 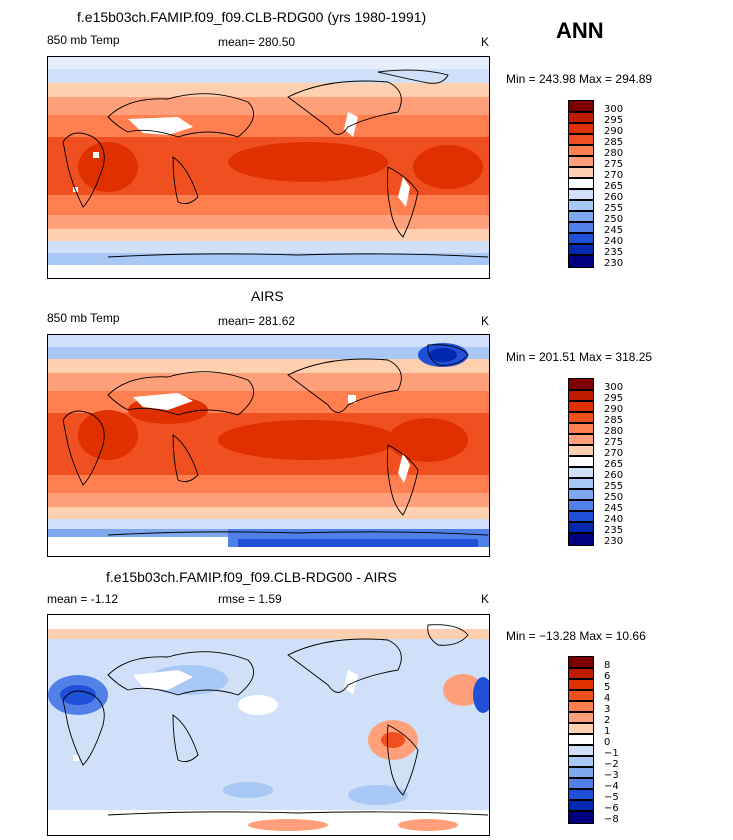 I want to click on panel3-unit: K, so click(x=485, y=599).